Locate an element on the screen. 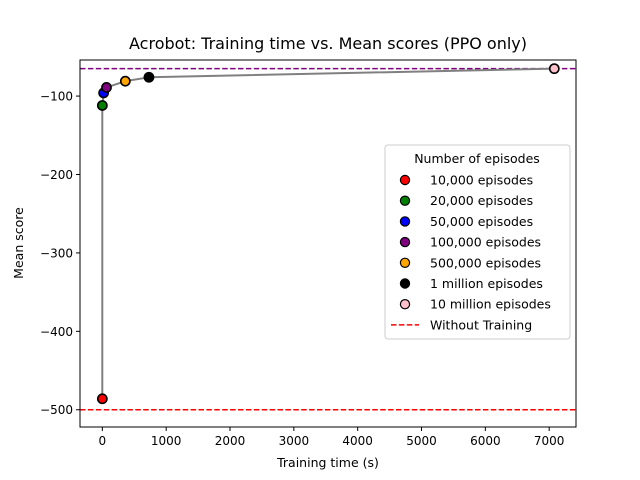  legend-entry-label: 10,000 episodes is located at coordinates (481, 180).